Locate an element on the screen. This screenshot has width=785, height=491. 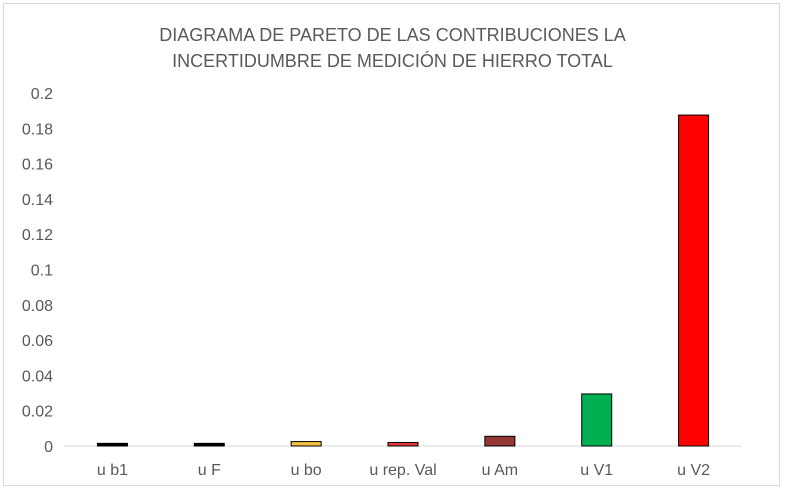
y-axis-ticks: 0 0.02 0.04 0.06 0.08 0.1 0.12 0.14 0.16 0.18 0.2 is located at coordinates (37, 271).